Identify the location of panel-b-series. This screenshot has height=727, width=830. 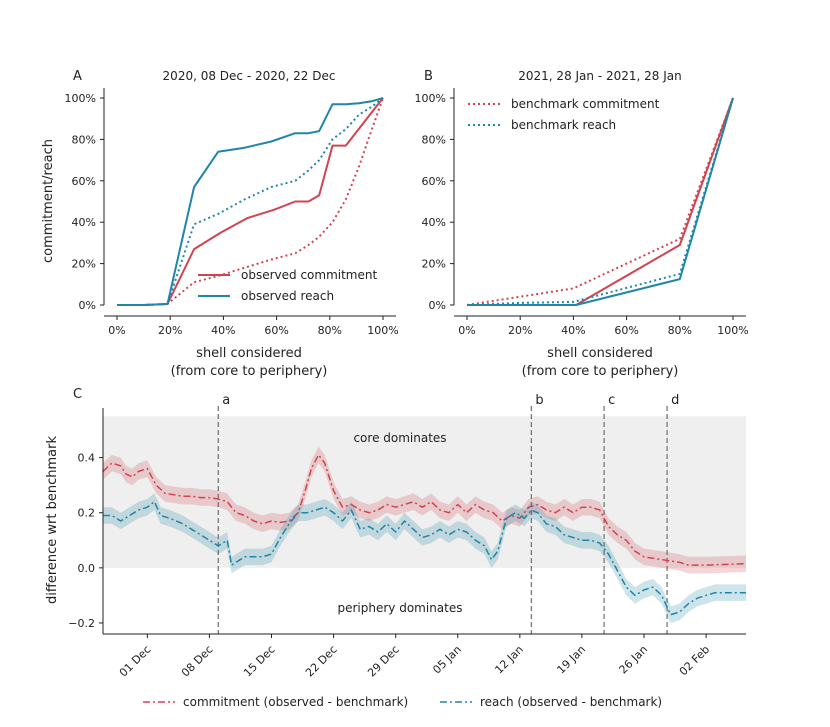
(600, 201).